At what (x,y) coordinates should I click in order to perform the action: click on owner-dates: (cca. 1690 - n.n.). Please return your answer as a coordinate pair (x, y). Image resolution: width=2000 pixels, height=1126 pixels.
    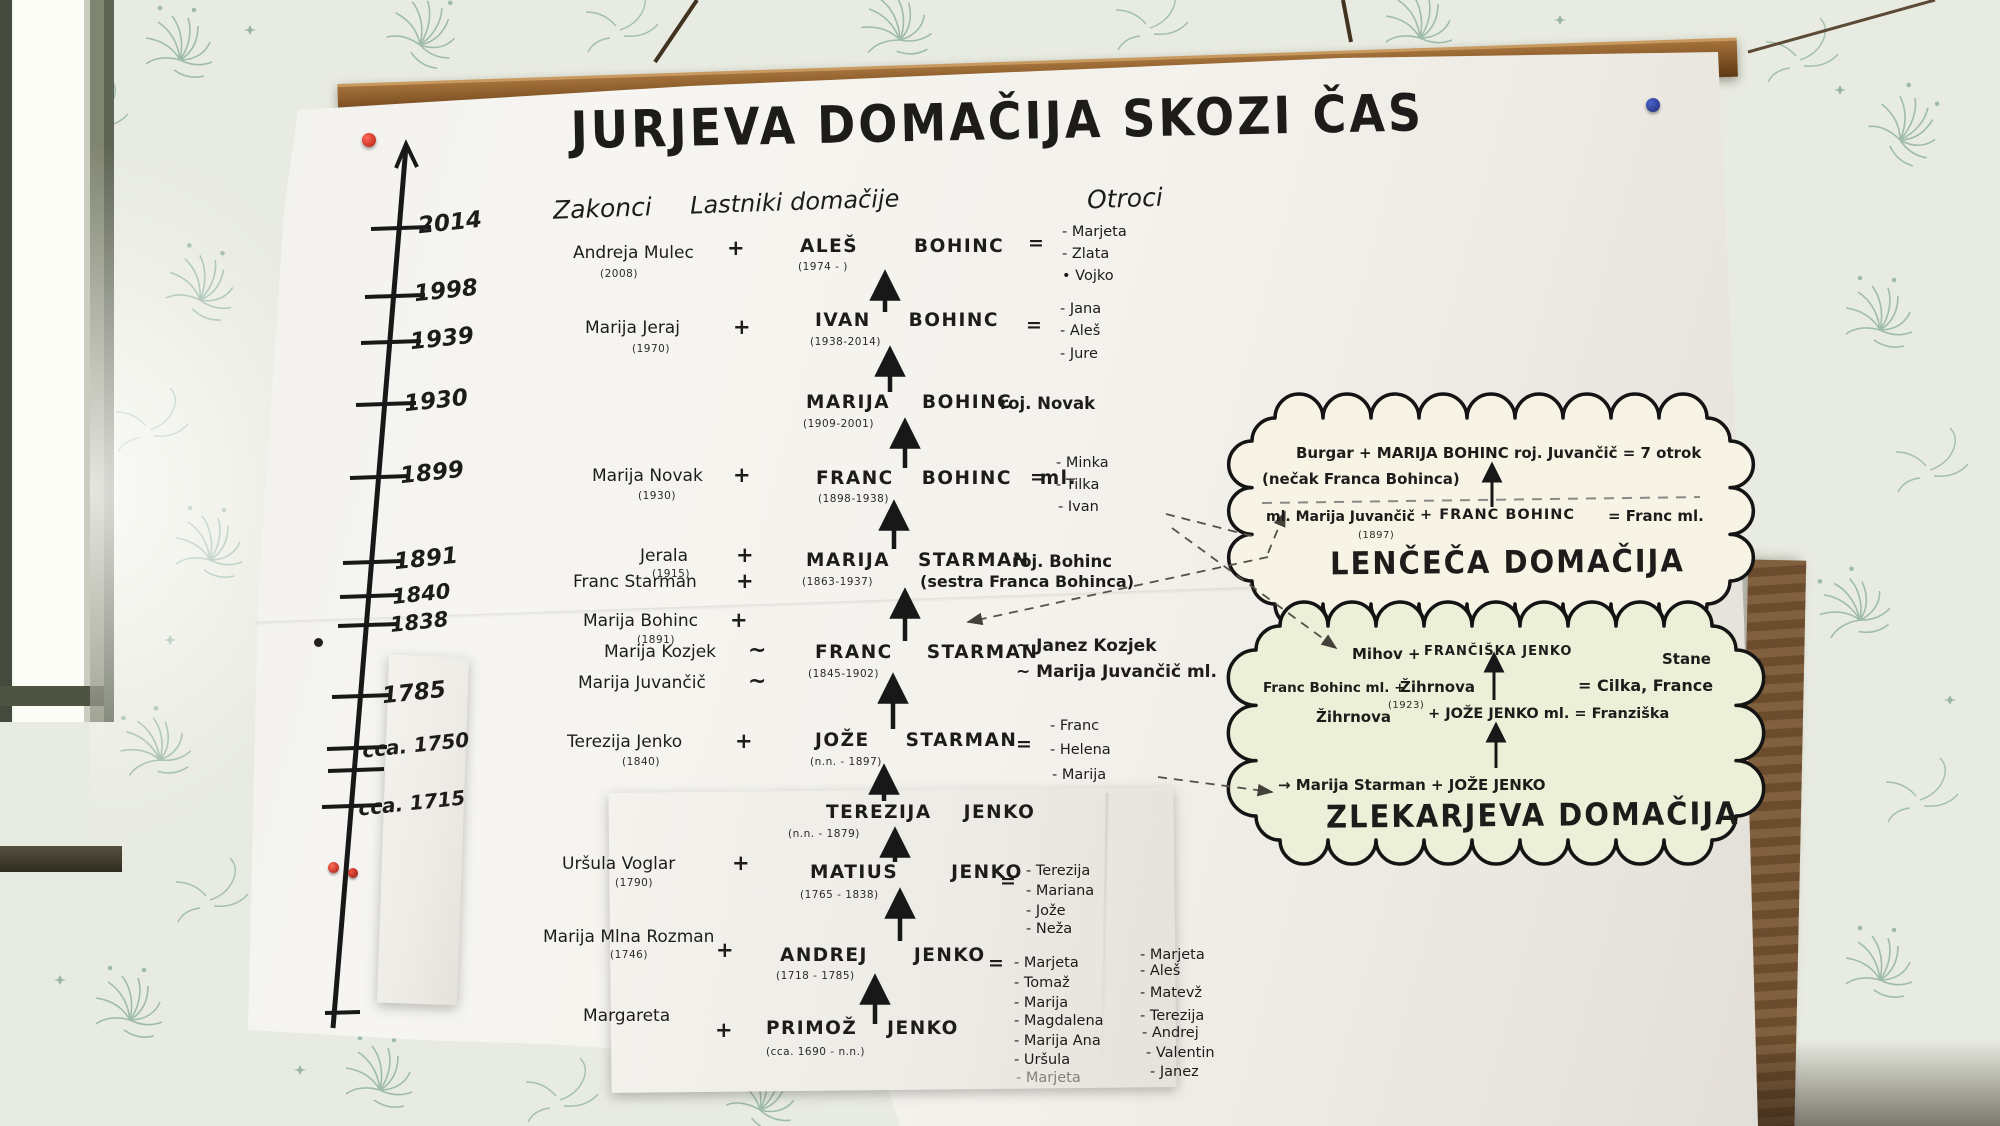
    Looking at the image, I should click on (816, 1052).